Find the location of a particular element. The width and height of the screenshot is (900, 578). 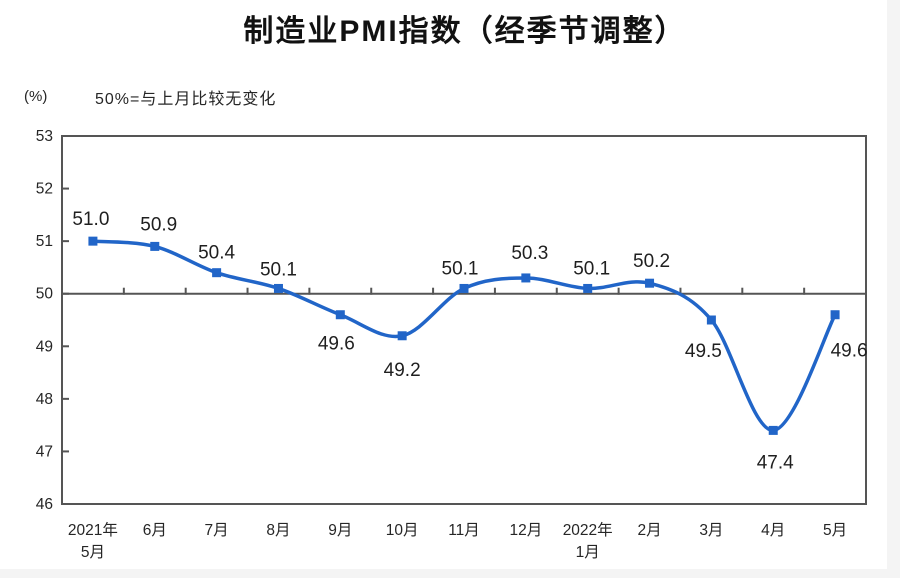

x-axis-label: 12月 is located at coordinates (525, 530).